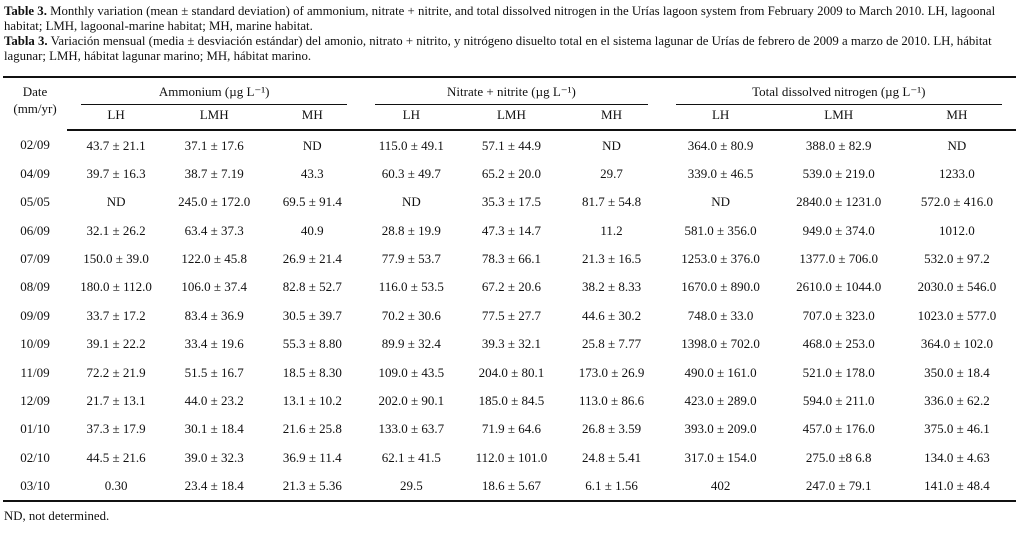 The image size is (1019, 552). I want to click on value-cell: 24.8 ± 5.41, so click(611, 457).